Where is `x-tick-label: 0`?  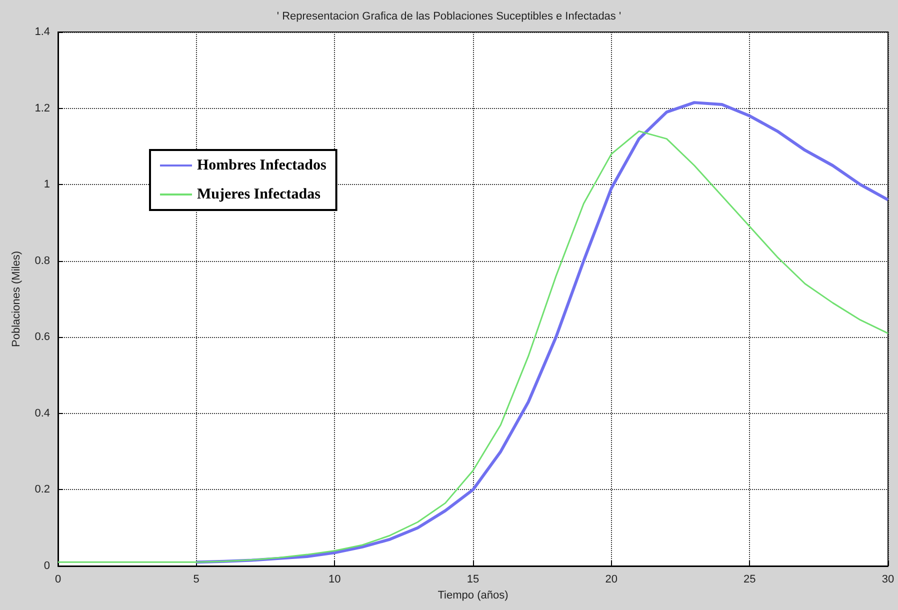 x-tick-label: 0 is located at coordinates (58, 580).